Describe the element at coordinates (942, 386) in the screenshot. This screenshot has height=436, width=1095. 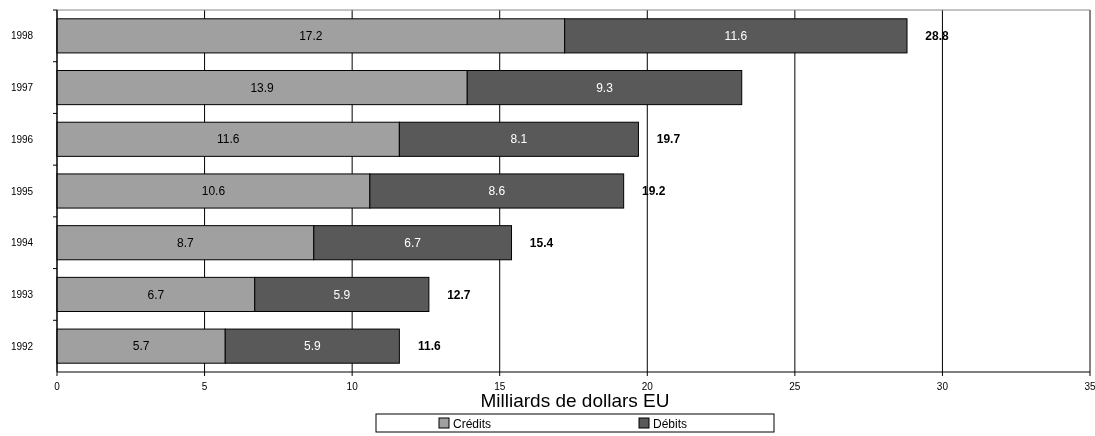
I see `x-tick-label: 30` at that location.